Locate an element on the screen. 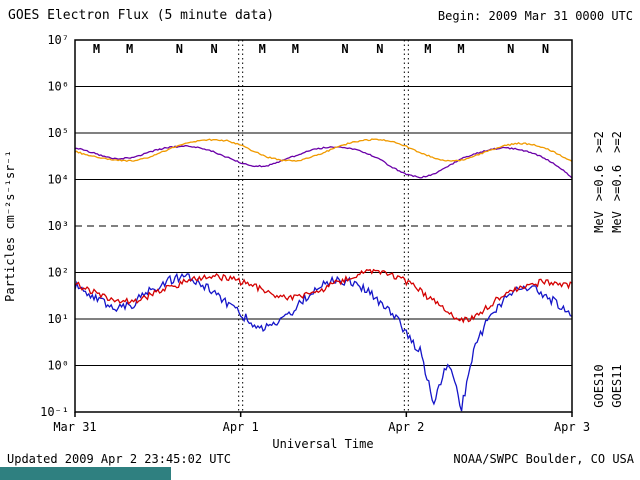  x-tick-label-mar-31: Mar 31 is located at coordinates (74, 427).